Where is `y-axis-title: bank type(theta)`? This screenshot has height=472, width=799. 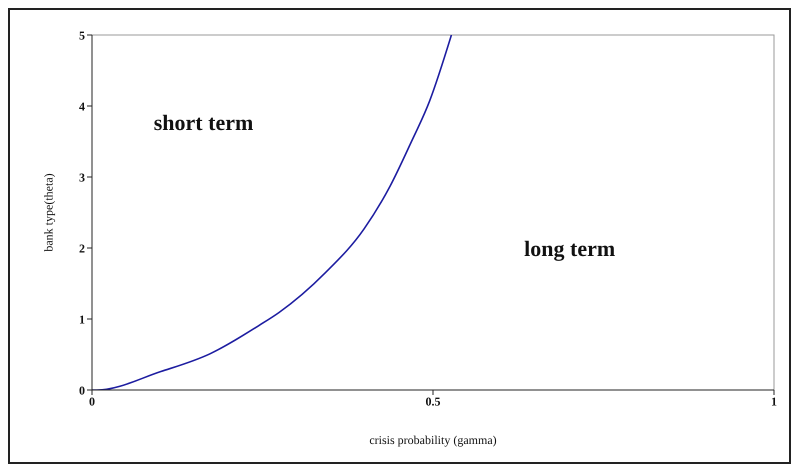
y-axis-title: bank type(theta) is located at coordinates (48, 212).